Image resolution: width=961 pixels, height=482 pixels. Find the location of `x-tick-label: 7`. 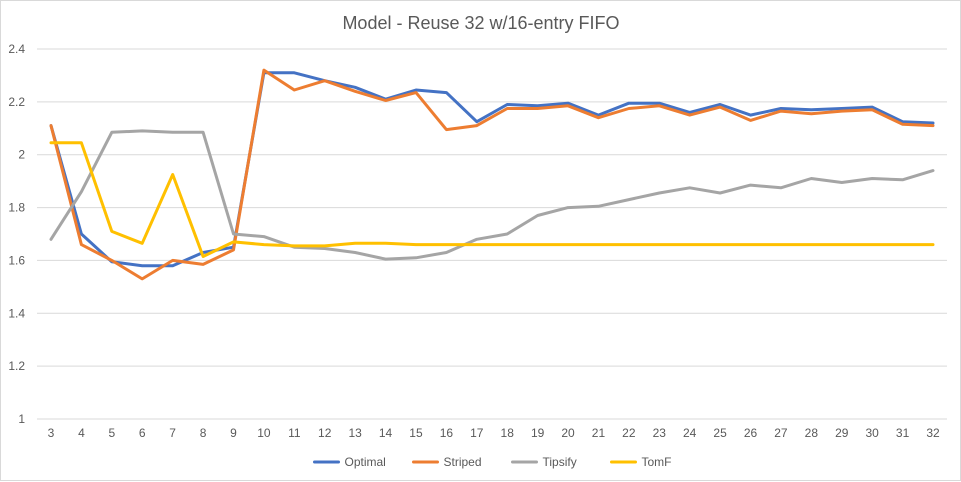

x-tick-label: 7 is located at coordinates (172, 433).